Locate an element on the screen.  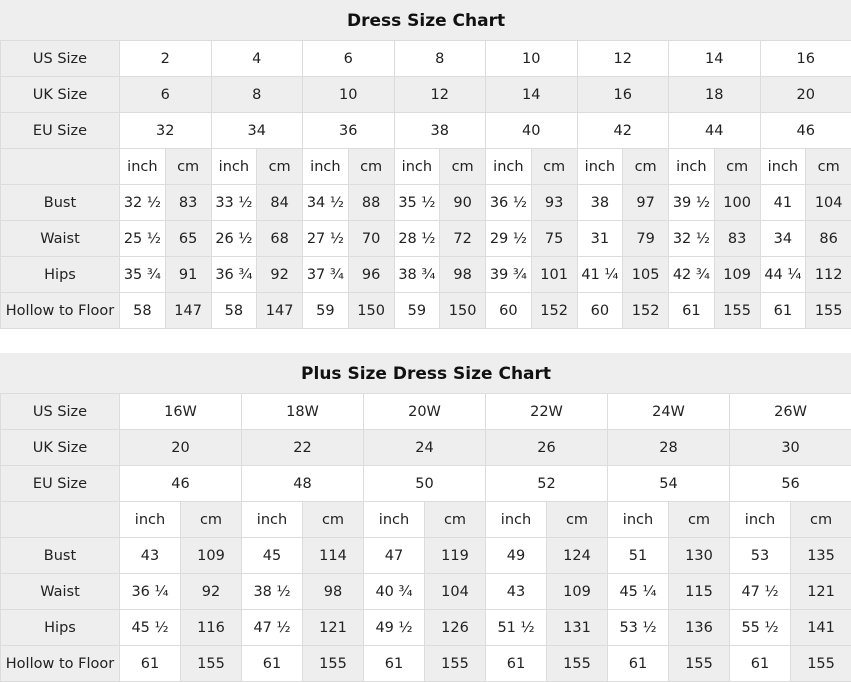
chart-title-row: Dress Size Chart is located at coordinates (425, 20).